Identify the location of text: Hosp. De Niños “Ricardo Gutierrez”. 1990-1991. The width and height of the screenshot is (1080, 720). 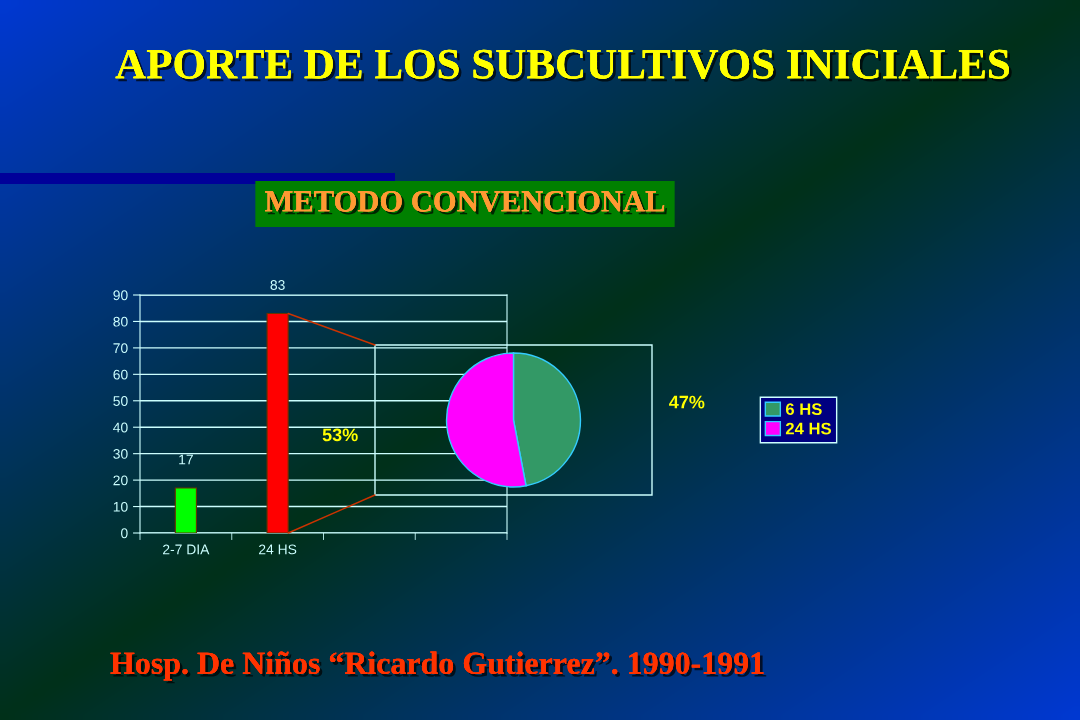
(438, 667).